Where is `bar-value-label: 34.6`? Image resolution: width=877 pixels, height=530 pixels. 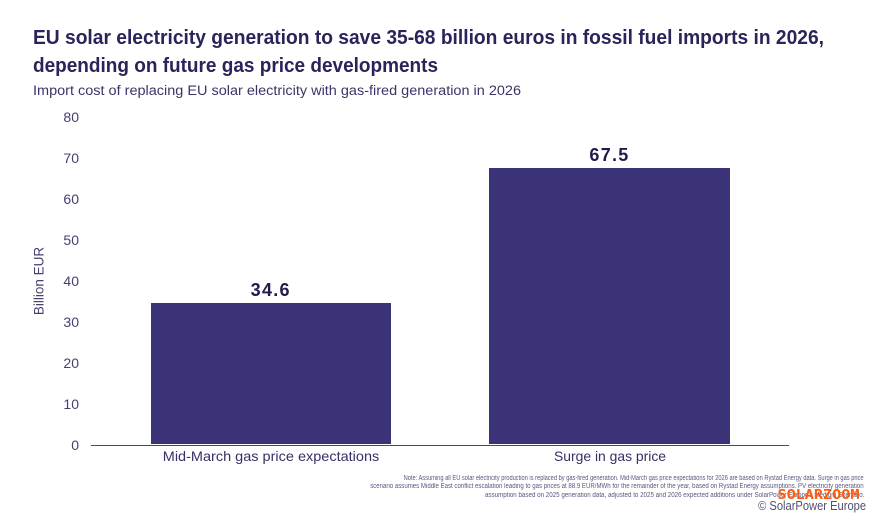
bar-value-label: 34.6 is located at coordinates (270, 289).